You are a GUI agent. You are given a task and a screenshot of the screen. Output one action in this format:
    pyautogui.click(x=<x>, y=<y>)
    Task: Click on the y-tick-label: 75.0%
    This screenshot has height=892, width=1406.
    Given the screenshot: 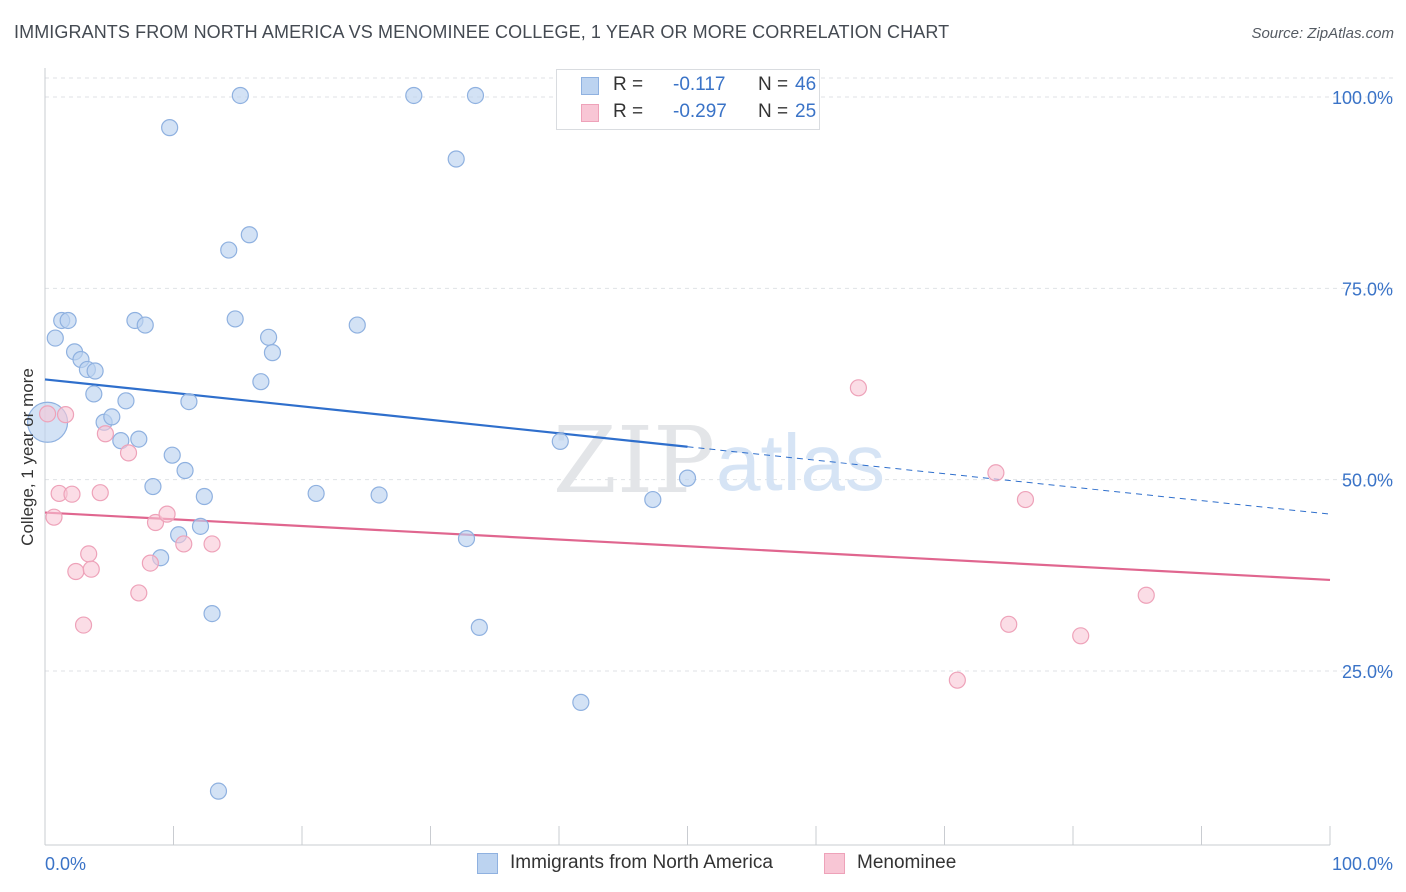 What is the action you would take?
    pyautogui.click(x=1367, y=289)
    